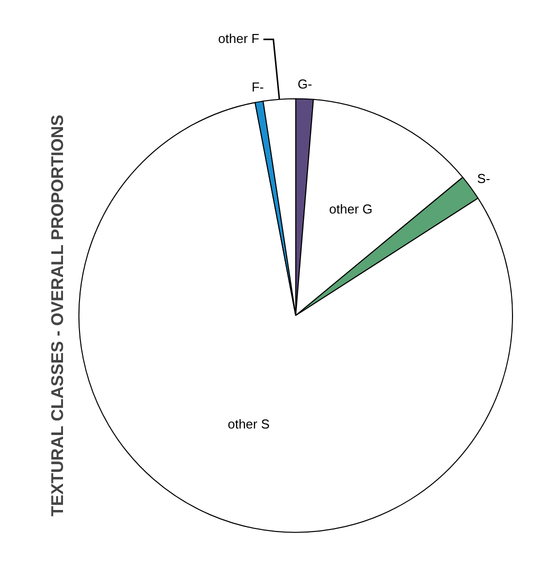 The image size is (541, 581). I want to click on slice-label: G-, so click(305, 84).